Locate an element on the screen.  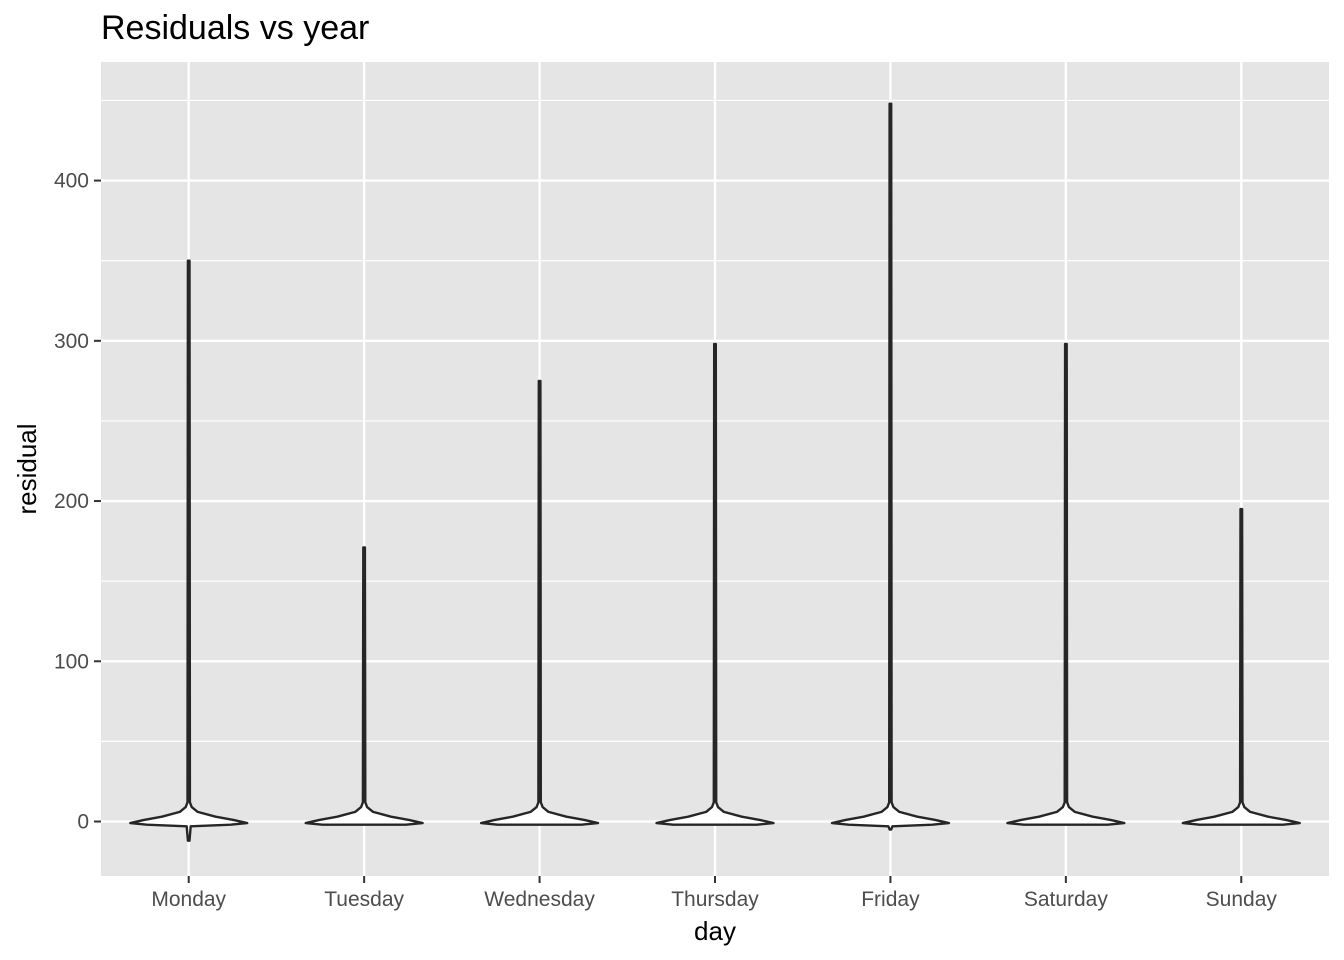
violin-saturday is located at coordinates (1066, 584).